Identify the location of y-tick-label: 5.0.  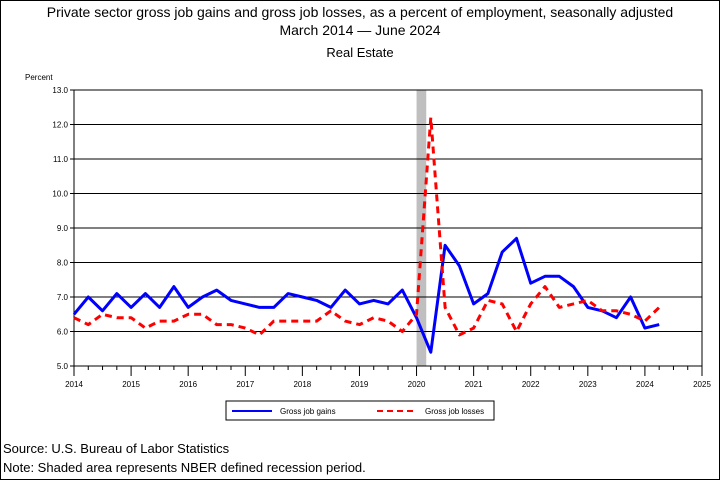
(63, 366).